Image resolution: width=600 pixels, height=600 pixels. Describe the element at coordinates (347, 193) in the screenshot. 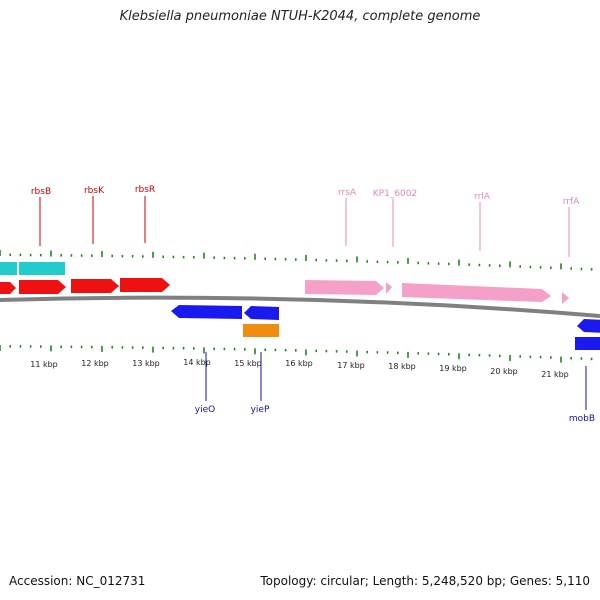

I see `gene-label-rrsA: rrsA` at that location.